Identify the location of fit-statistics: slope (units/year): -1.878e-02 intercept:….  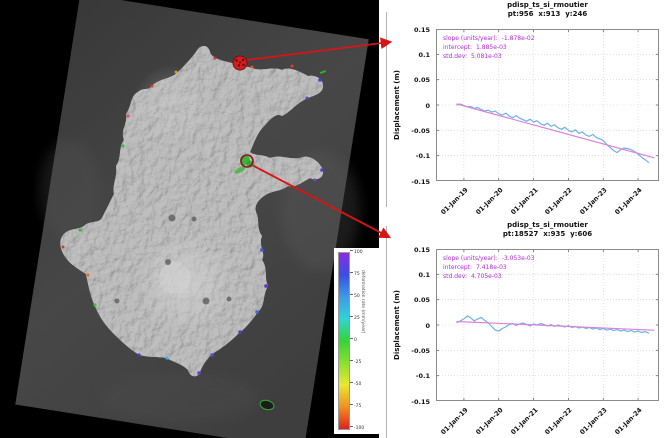
(489, 47).